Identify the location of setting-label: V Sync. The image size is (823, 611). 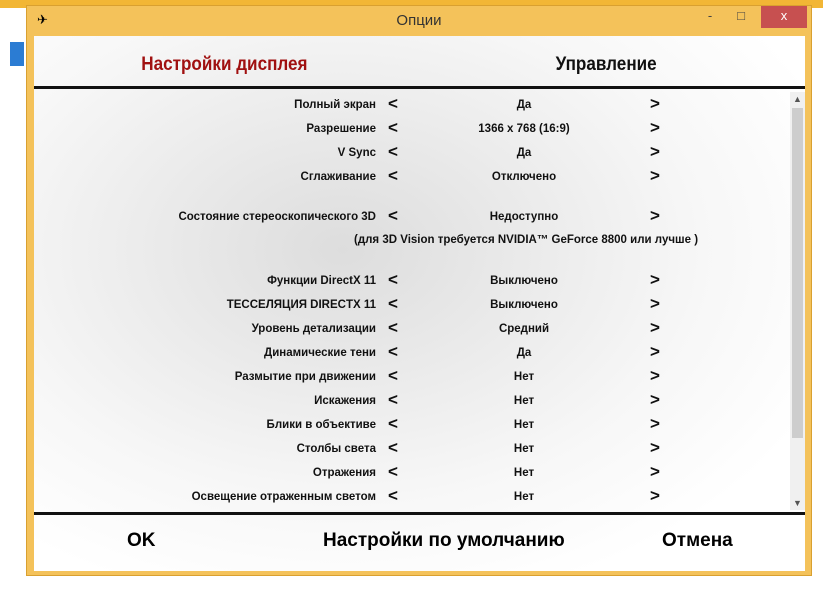
(356, 153).